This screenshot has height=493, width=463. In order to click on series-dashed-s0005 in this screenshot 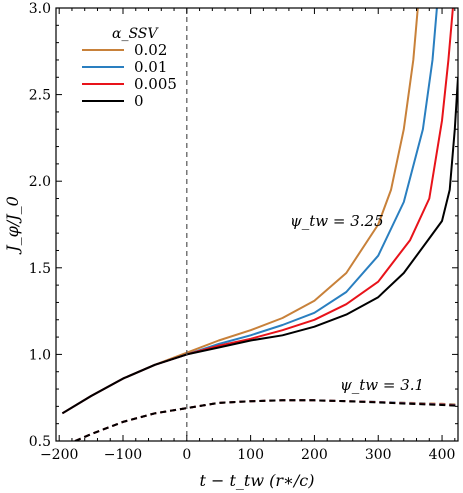, I will do `click(266, 420)`.